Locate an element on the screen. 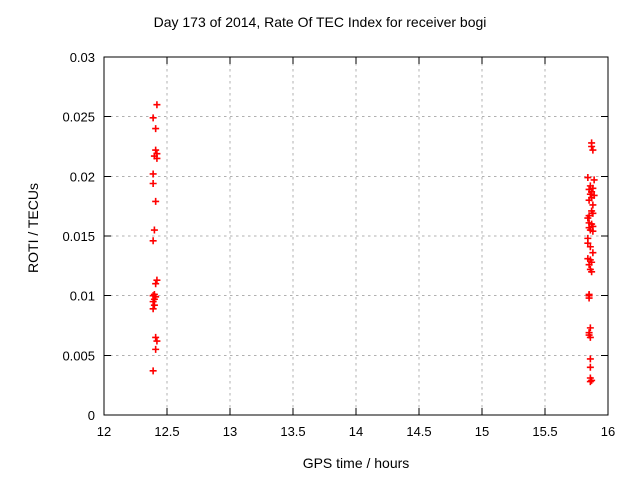 Image resolution: width=640 pixels, height=480 pixels. x-tick-label: 13 is located at coordinates (230, 431).